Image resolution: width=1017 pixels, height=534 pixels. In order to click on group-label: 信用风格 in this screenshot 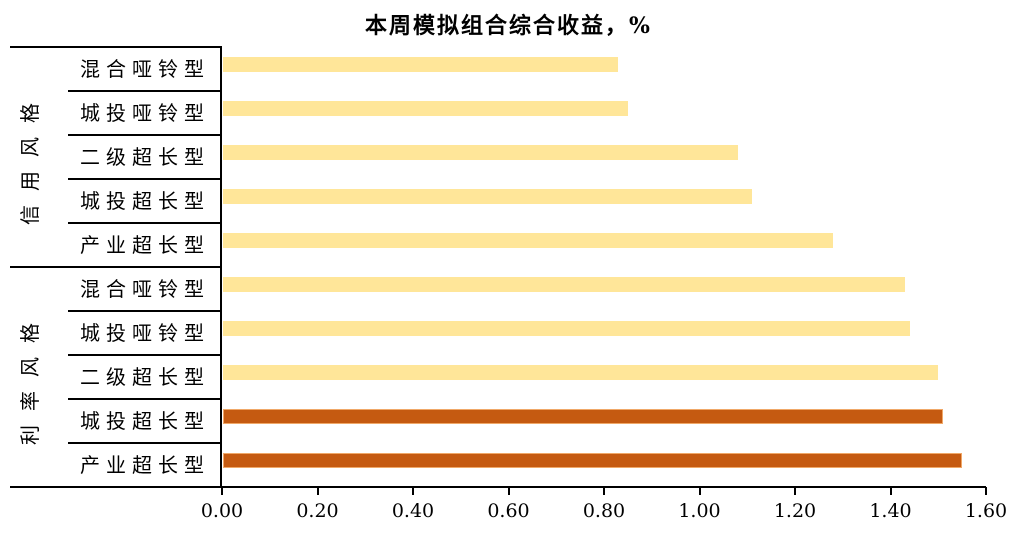, I will do `click(30, 157)`.